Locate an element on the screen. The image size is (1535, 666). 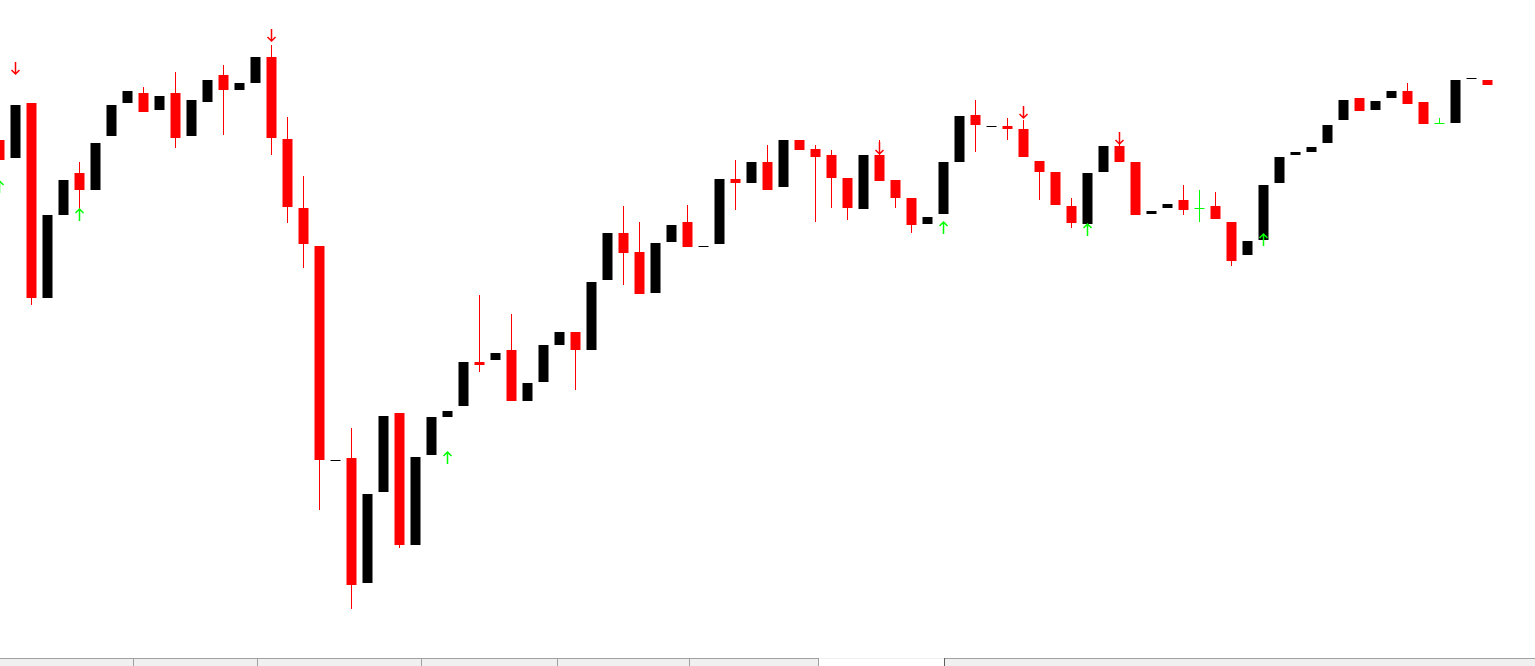
tab-bar-background is located at coordinates (767, 662).